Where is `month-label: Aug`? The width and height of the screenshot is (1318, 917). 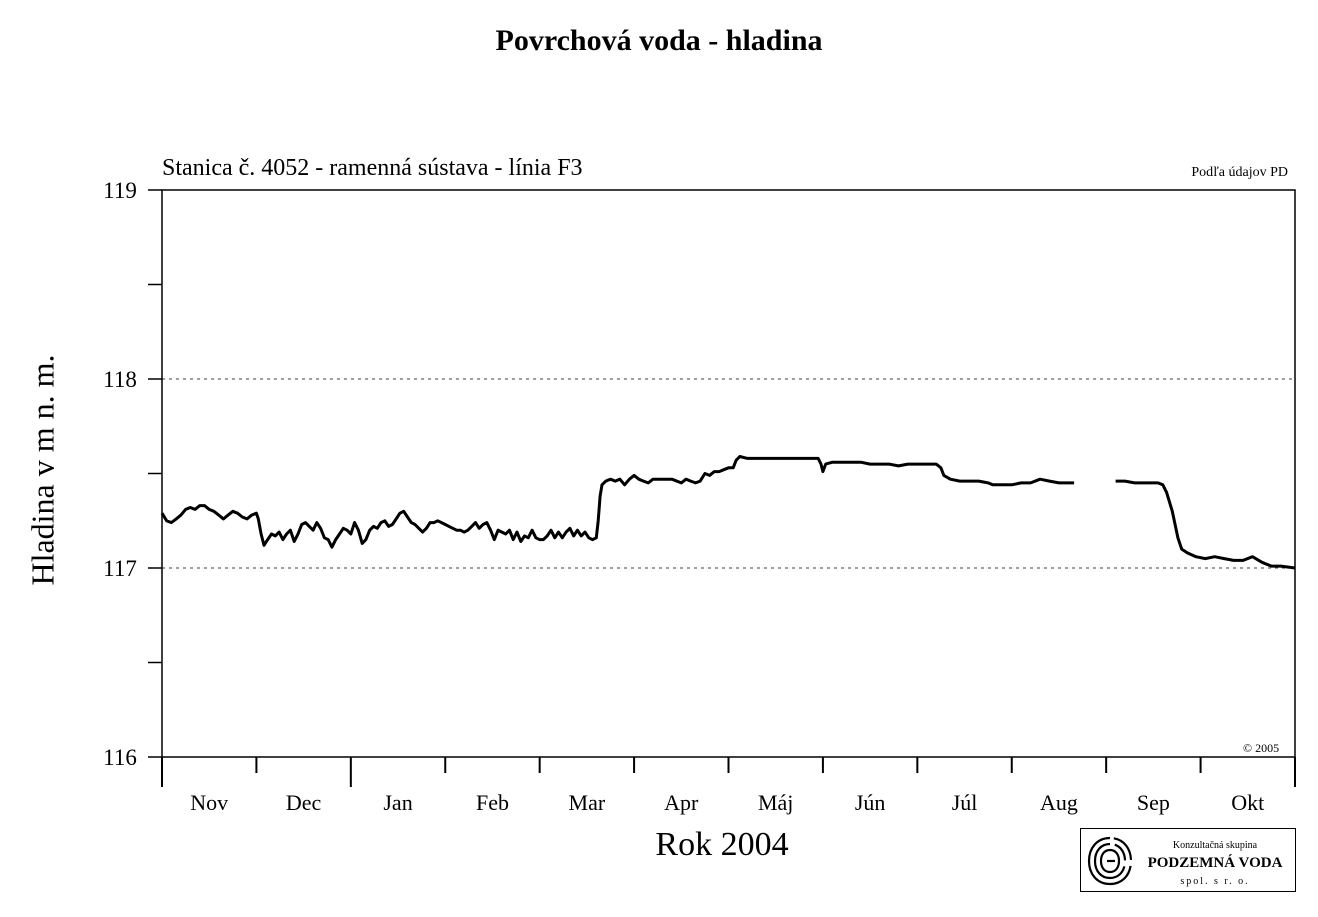 month-label: Aug is located at coordinates (1059, 802).